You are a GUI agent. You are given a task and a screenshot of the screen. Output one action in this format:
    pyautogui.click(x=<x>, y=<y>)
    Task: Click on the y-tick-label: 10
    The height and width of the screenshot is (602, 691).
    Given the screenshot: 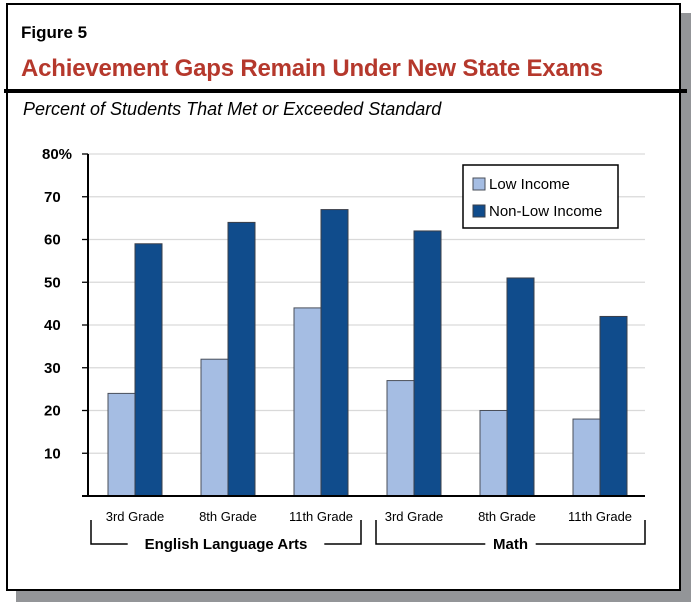 What is the action you would take?
    pyautogui.click(x=52, y=453)
    